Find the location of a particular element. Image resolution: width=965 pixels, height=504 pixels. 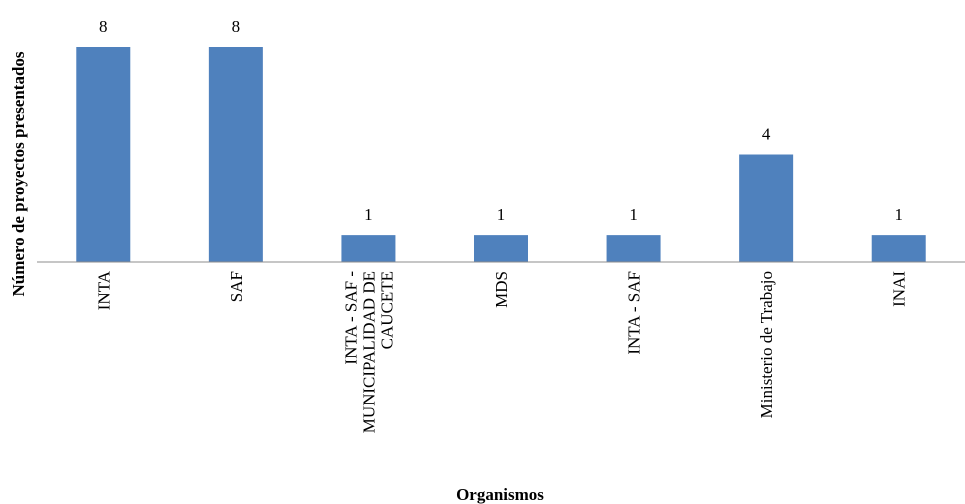

x-tick-label: INTA is located at coordinates (103, 290).